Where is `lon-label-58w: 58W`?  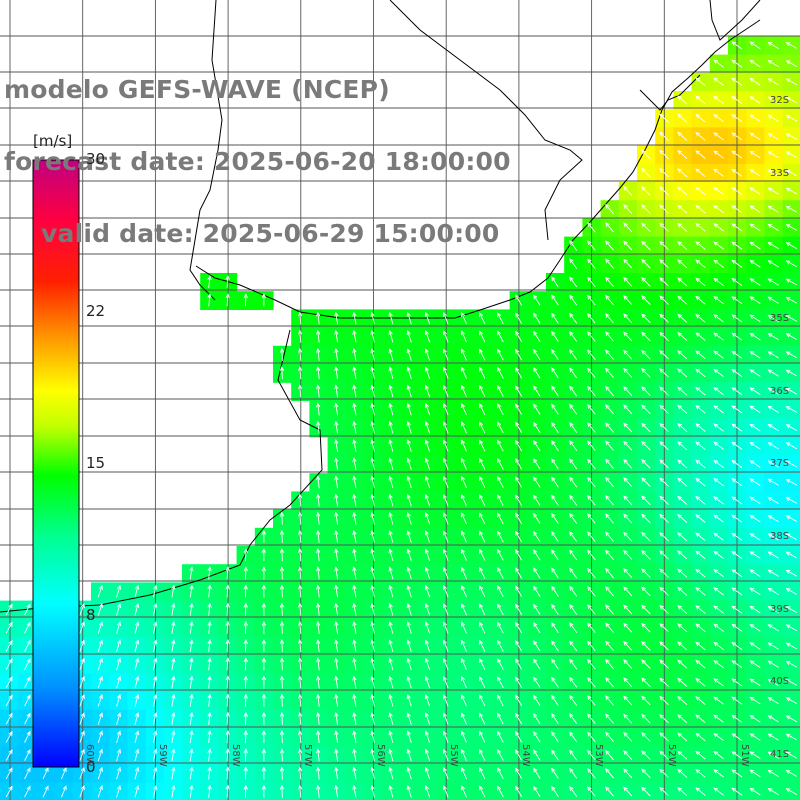 lon-label-58w: 58W is located at coordinates (235, 755).